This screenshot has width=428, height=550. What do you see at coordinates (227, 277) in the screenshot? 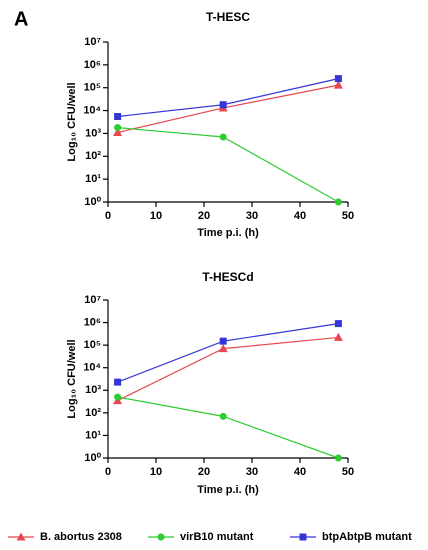
I see `chart-title: T-HESCd` at bounding box center [227, 277].